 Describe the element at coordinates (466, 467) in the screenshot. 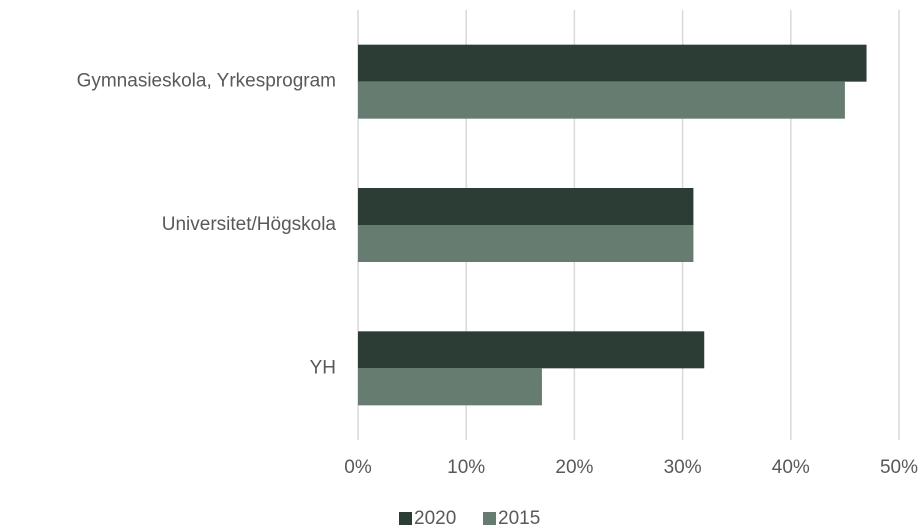

I see `x-tick-label: 10%` at that location.